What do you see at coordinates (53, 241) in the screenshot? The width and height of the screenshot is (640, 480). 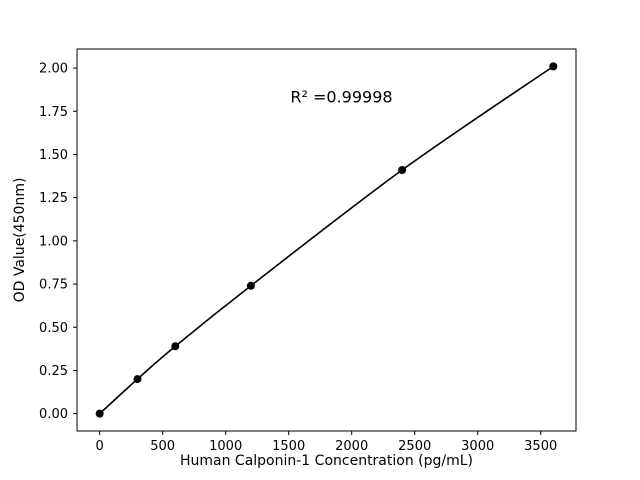 I see `y-tick-label: 1.00` at bounding box center [53, 241].